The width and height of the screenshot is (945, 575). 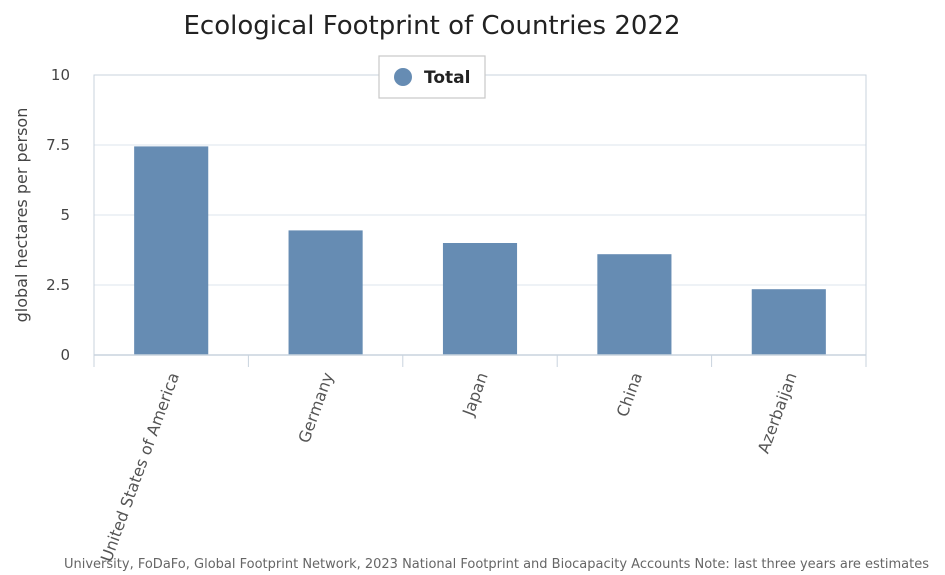 What do you see at coordinates (315, 408) in the screenshot?
I see `x-tick-label: Germany` at bounding box center [315, 408].